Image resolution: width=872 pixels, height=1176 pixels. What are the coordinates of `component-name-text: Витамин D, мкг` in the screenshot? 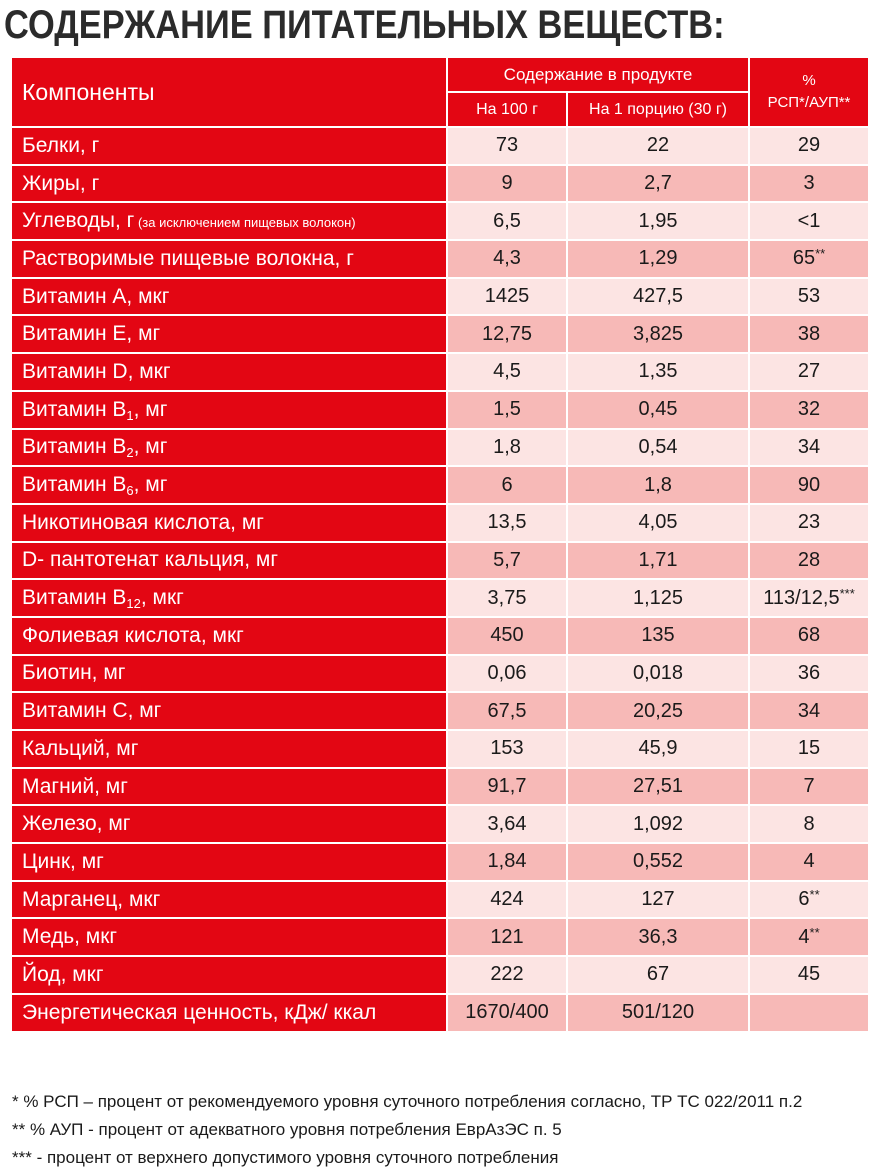 It's located at (96, 371).